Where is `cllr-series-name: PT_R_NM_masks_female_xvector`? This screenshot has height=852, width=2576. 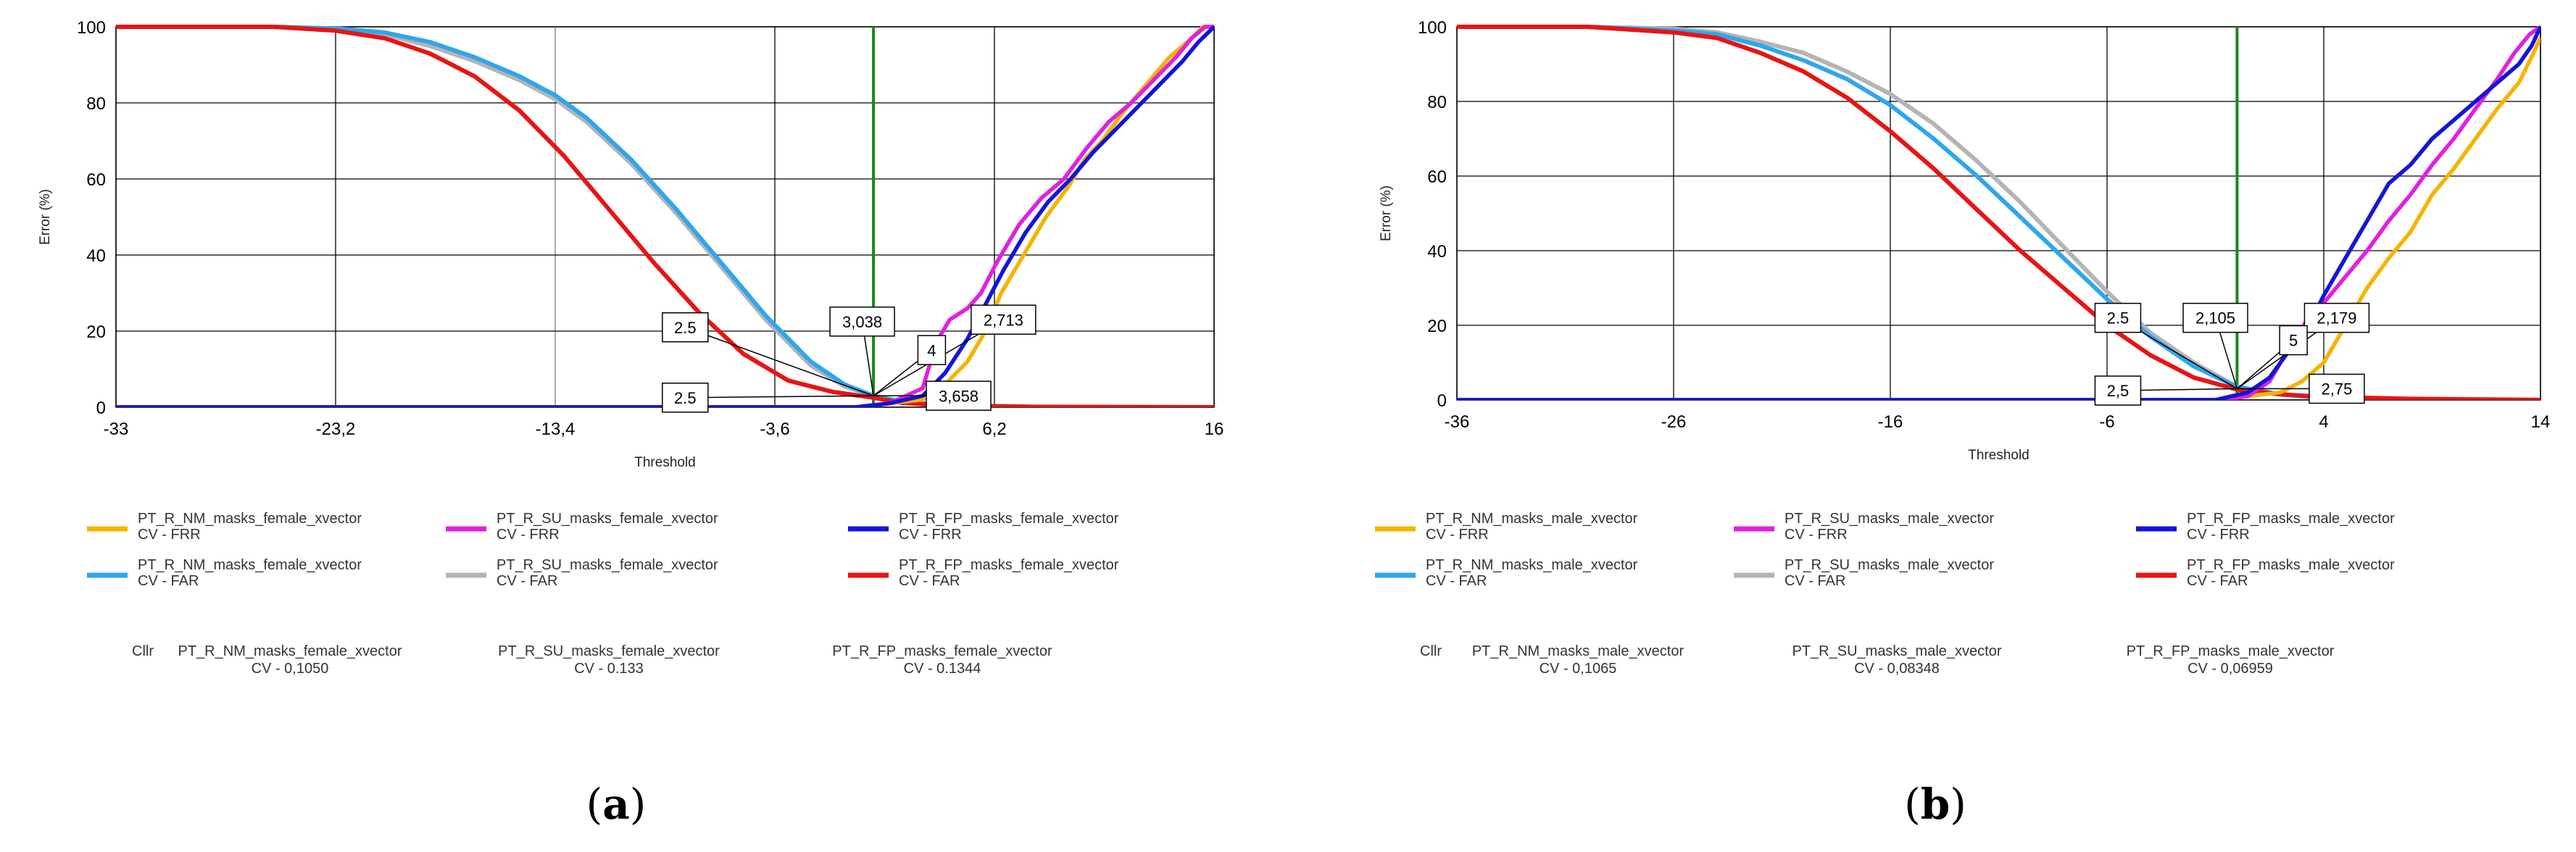 cllr-series-name: PT_R_NM_masks_female_xvector is located at coordinates (290, 651).